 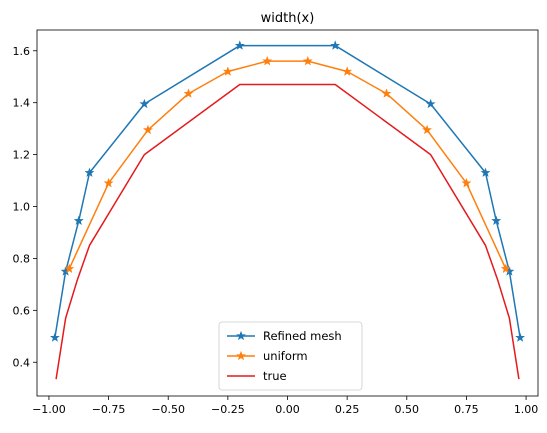 I want to click on legend-label: uniform, so click(x=285, y=356).